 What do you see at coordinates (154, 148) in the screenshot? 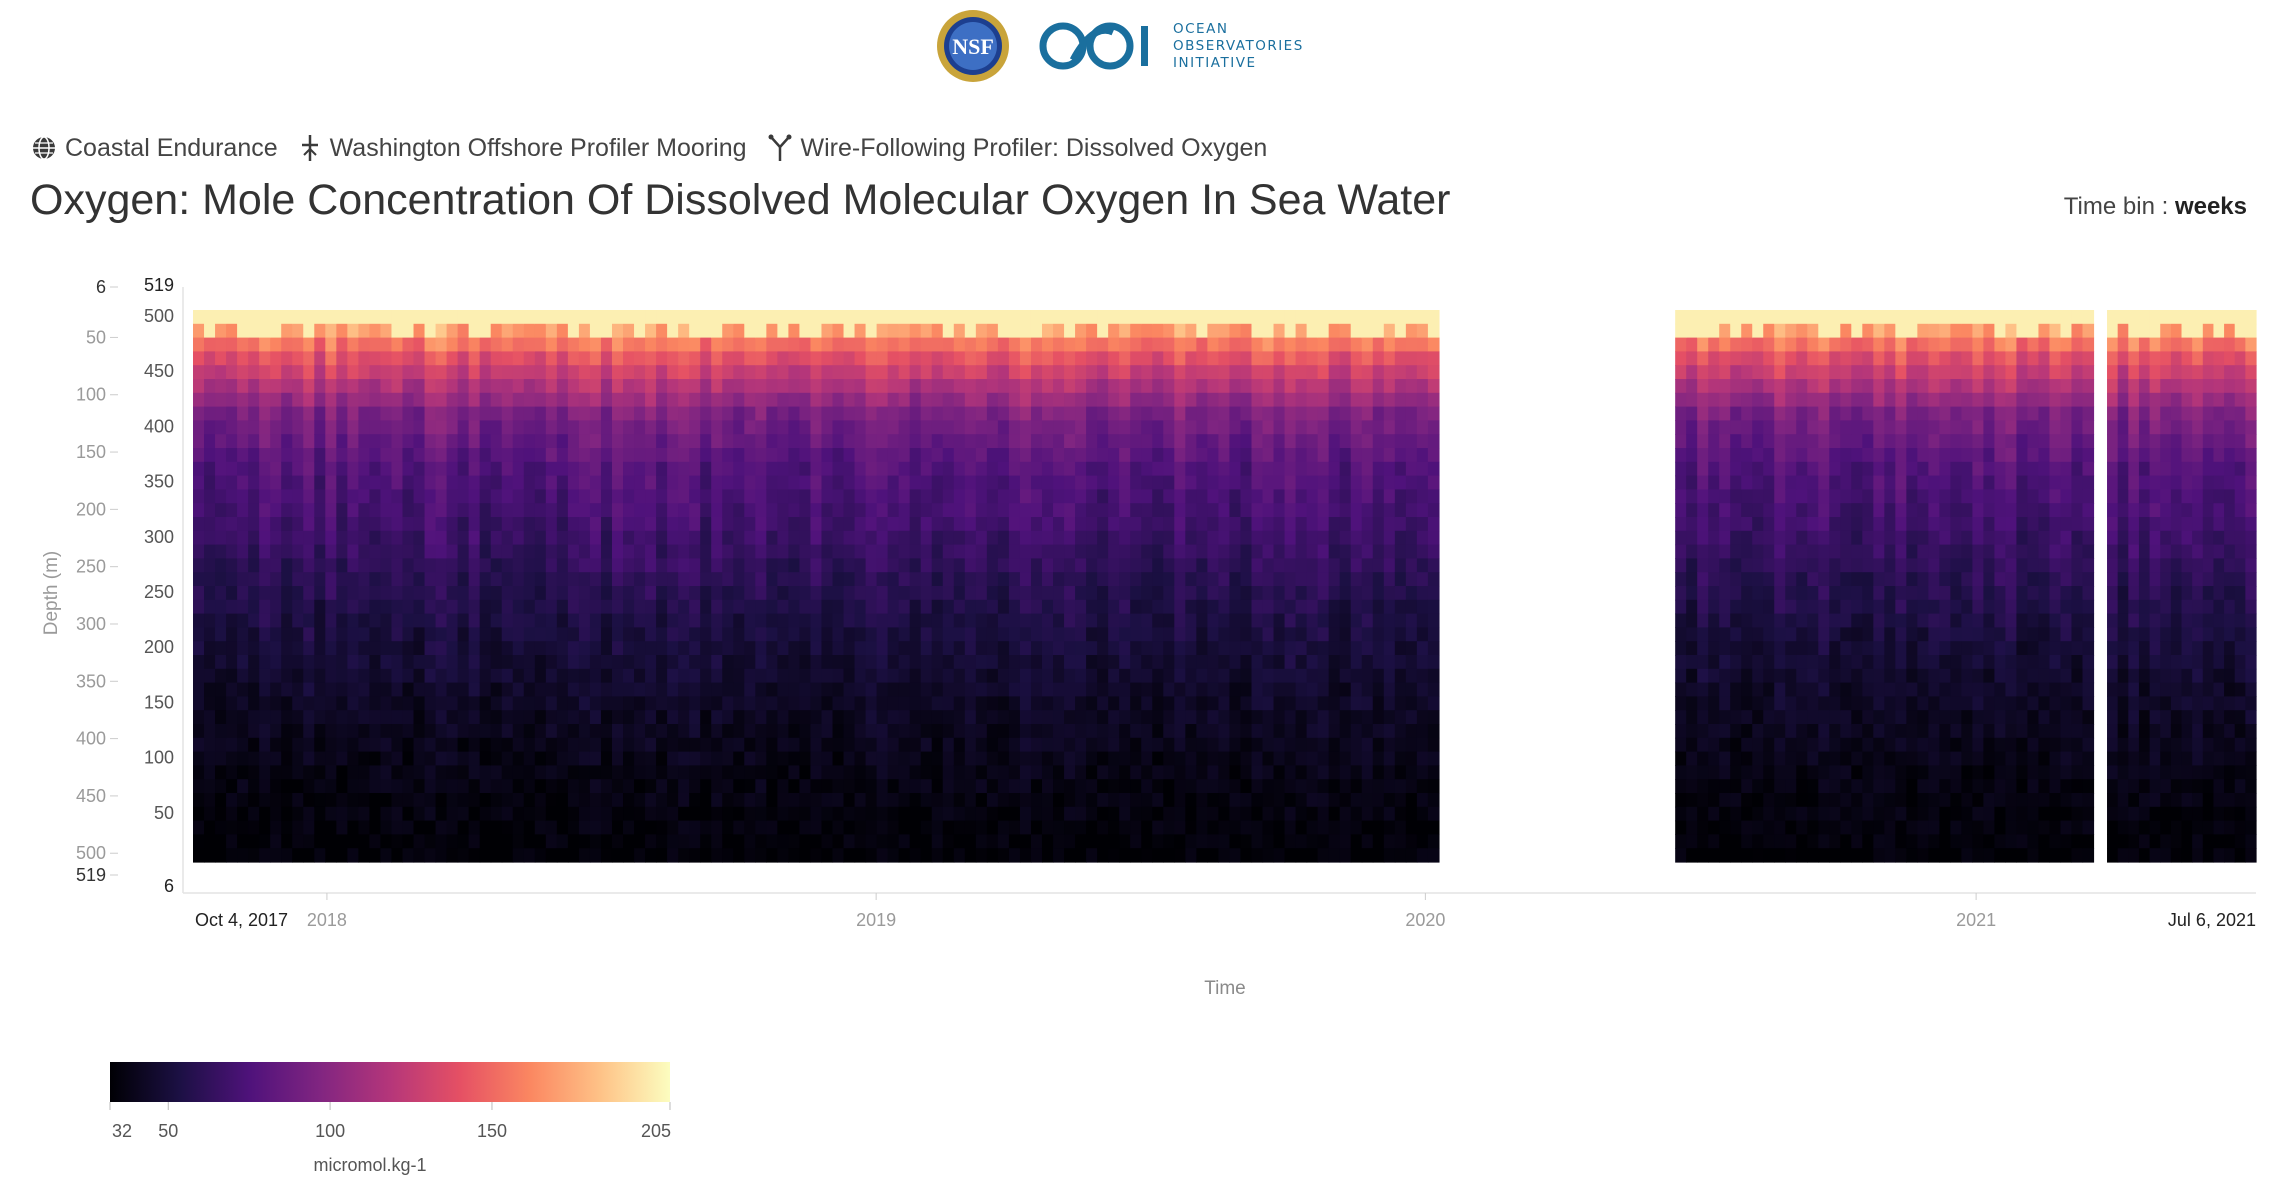
I see `breadcrumb-site: Coastal Endurance` at bounding box center [154, 148].